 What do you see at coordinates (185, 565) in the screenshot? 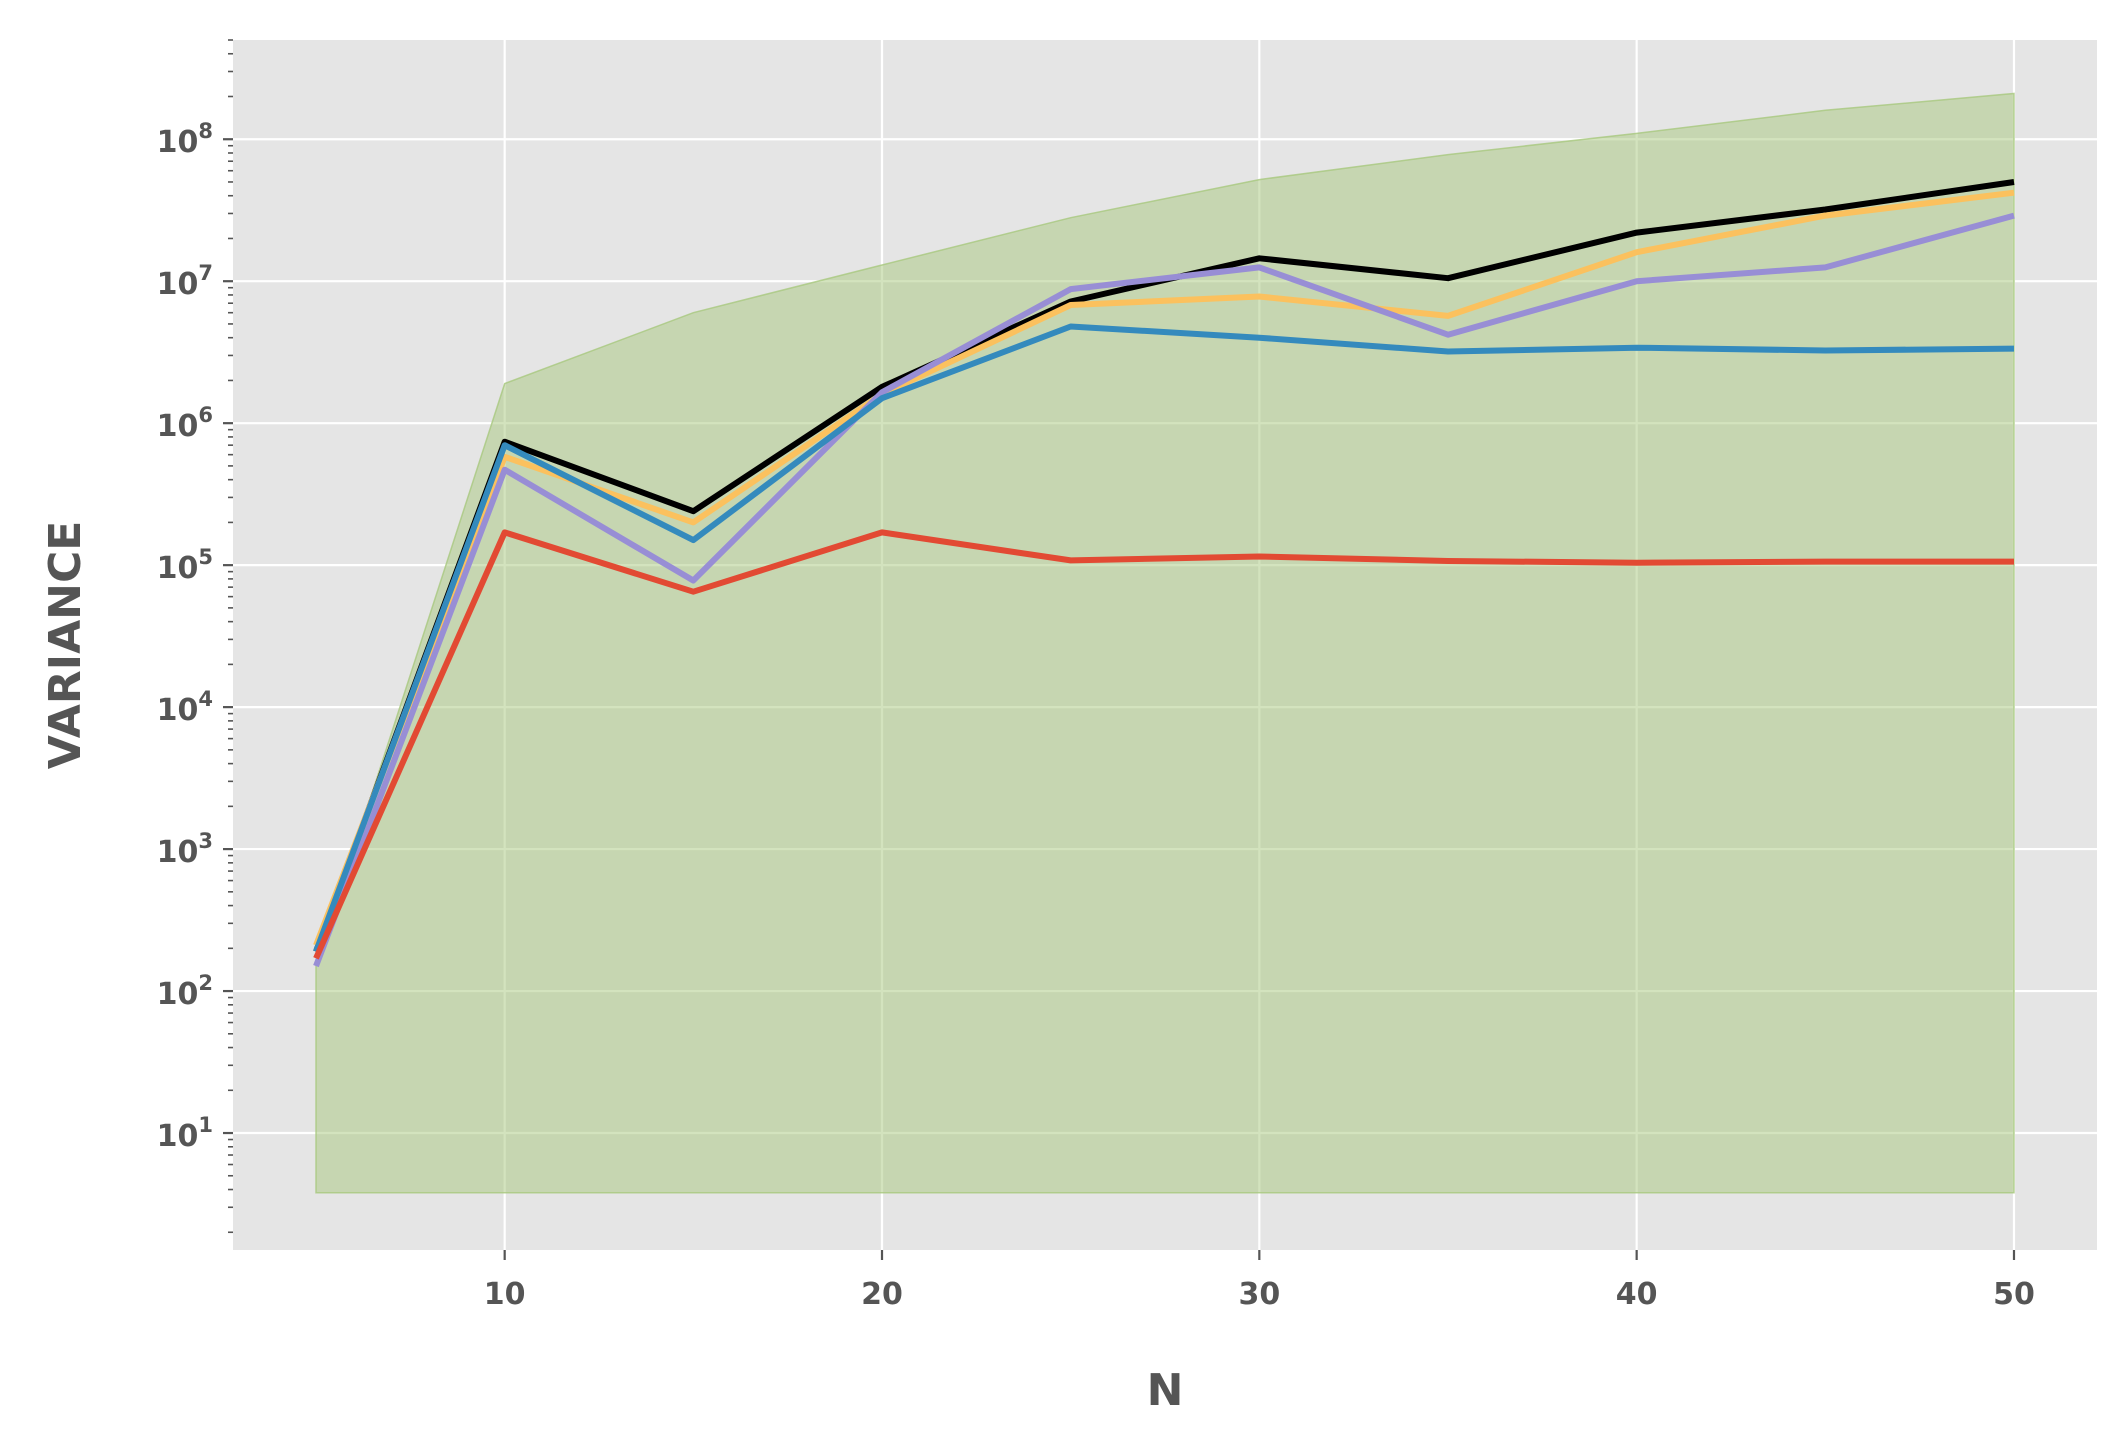
I see `y-tick-label: 10⁵` at bounding box center [185, 565].